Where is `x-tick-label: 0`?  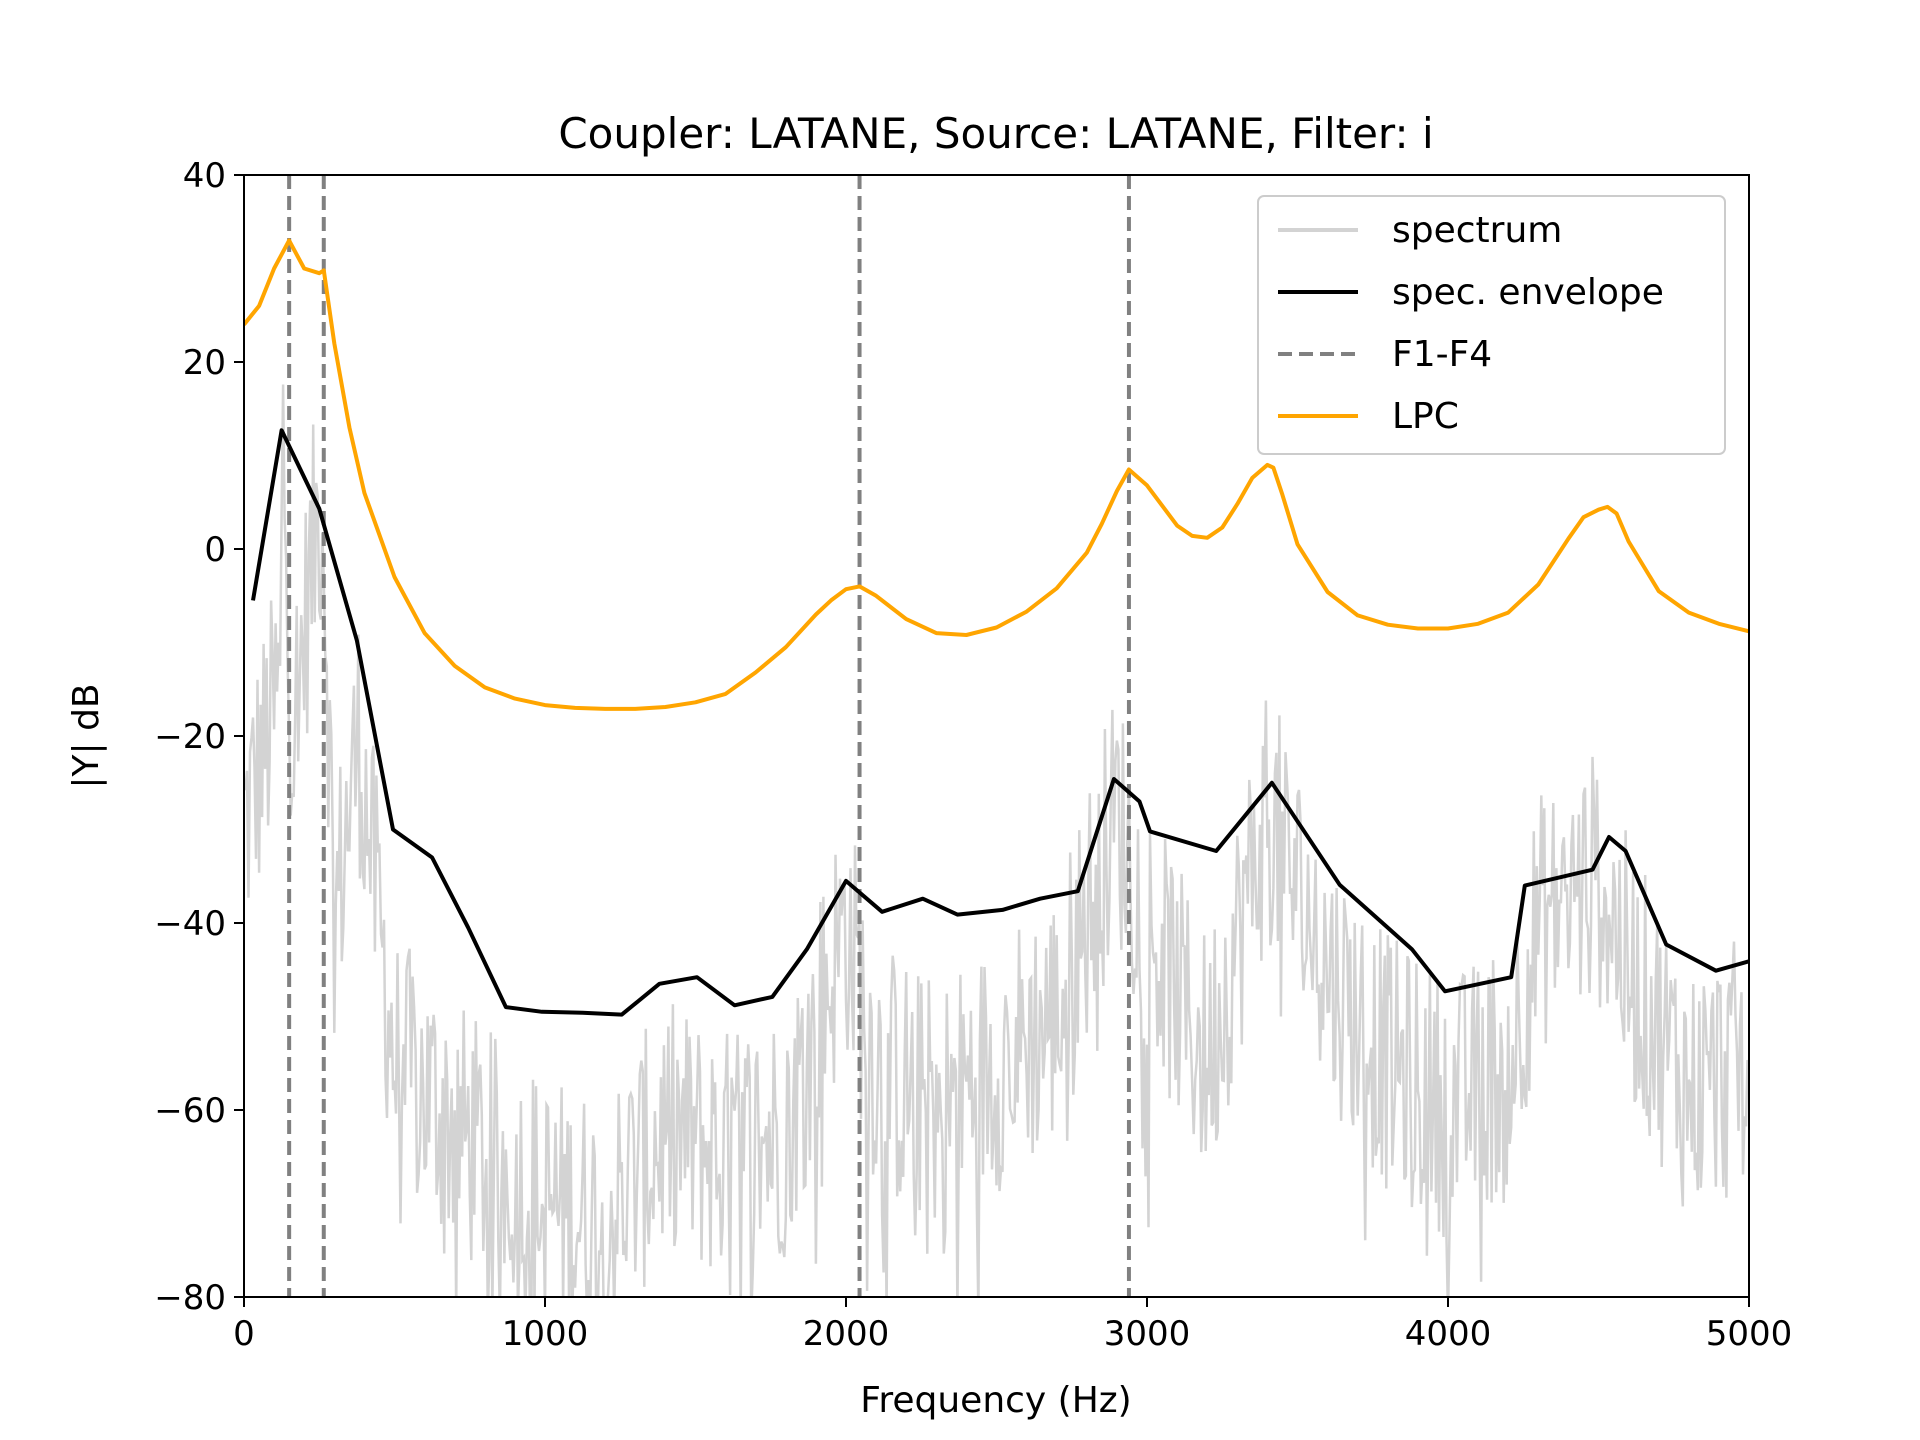 x-tick-label: 0 is located at coordinates (244, 1334).